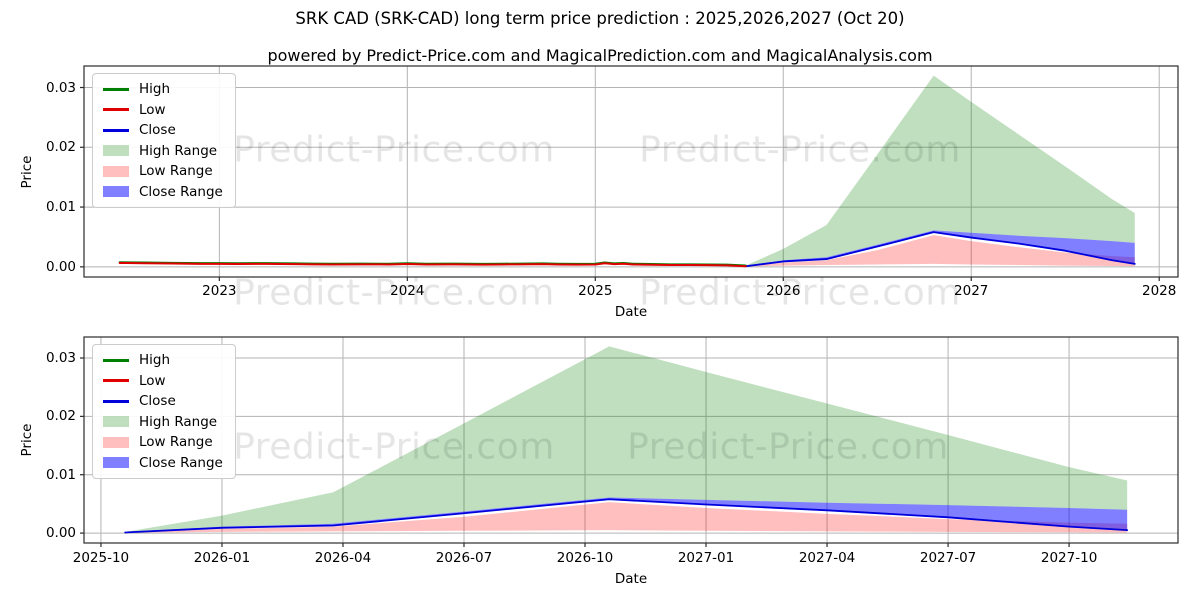 This screenshot has width=1200, height=600. Describe the element at coordinates (343, 558) in the screenshot. I see `x-tick-label: 2026-04` at that location.